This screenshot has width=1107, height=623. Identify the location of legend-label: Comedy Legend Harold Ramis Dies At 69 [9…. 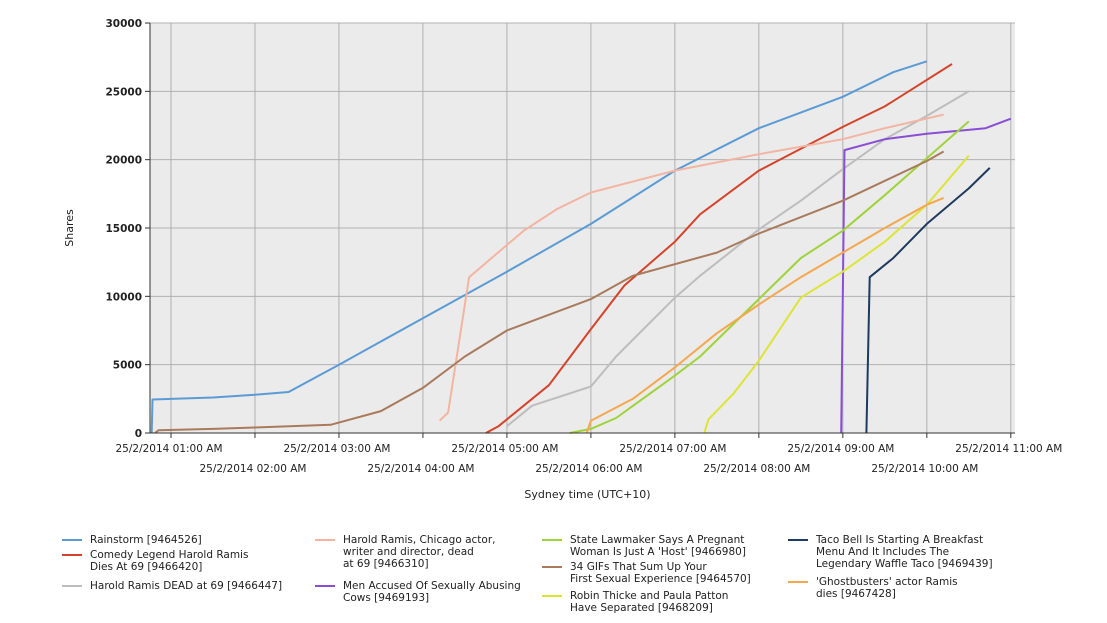
(169, 561).